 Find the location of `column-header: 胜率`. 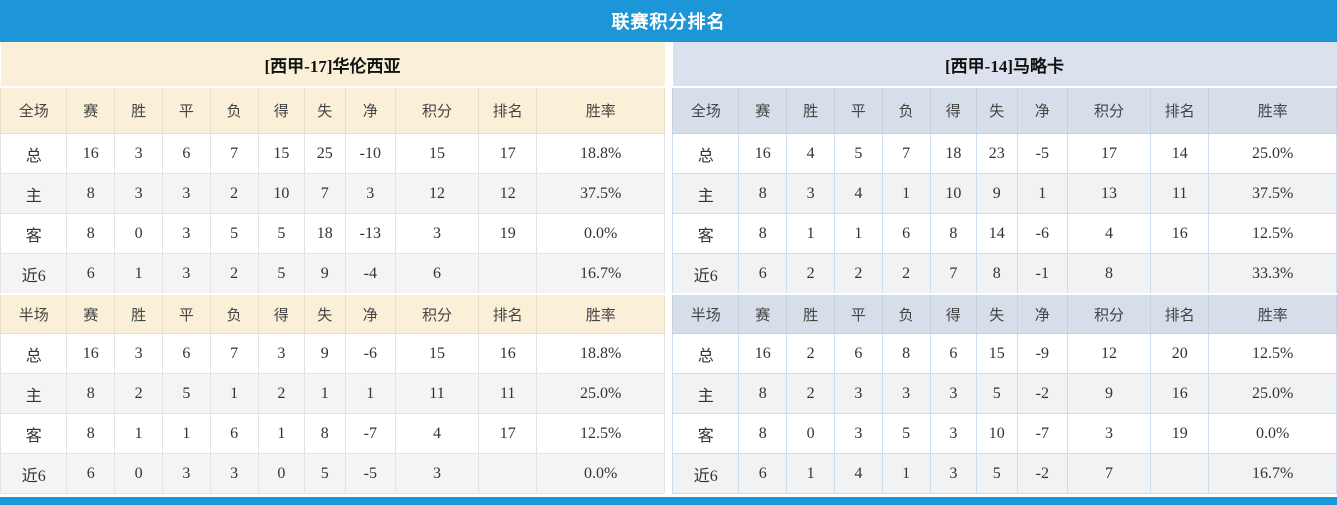

column-header: 胜率 is located at coordinates (1272, 110).